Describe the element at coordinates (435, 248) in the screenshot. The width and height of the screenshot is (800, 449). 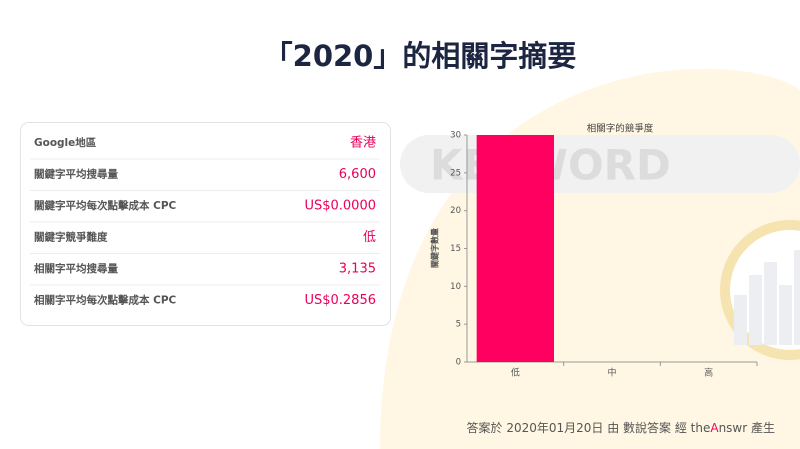
I see `y-axis-label: 關鍵字數量` at that location.